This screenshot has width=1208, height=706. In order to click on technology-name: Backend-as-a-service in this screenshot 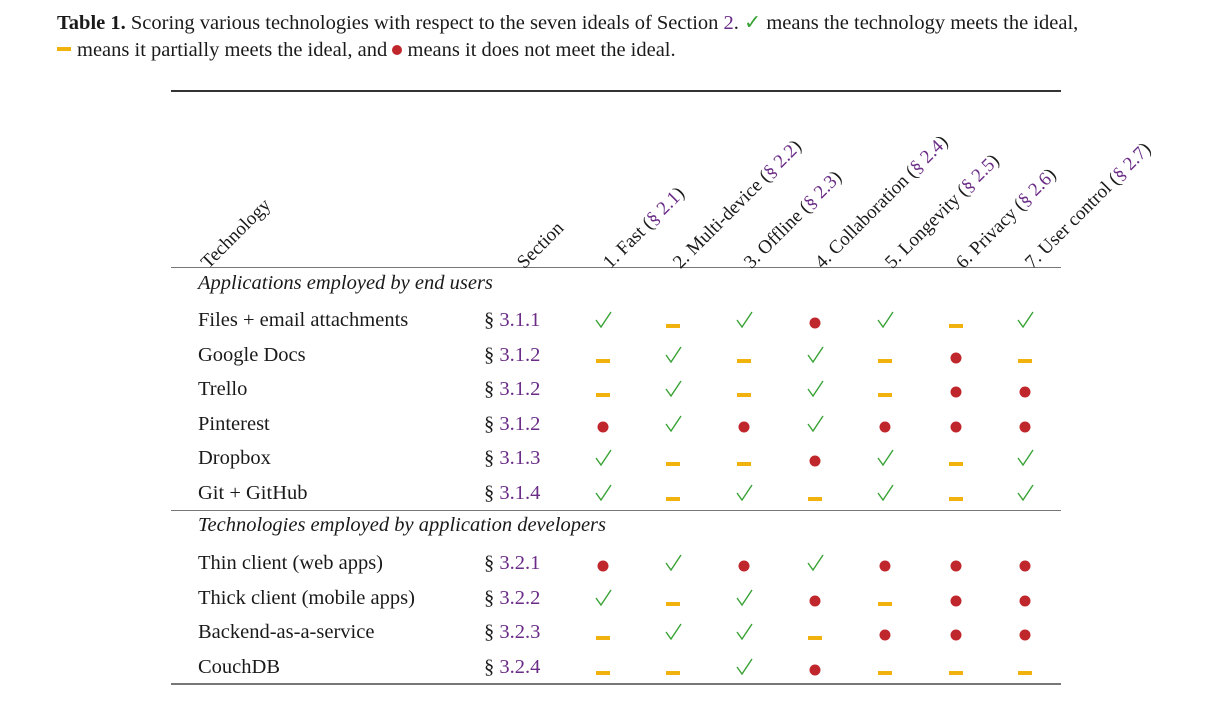, I will do `click(286, 632)`.